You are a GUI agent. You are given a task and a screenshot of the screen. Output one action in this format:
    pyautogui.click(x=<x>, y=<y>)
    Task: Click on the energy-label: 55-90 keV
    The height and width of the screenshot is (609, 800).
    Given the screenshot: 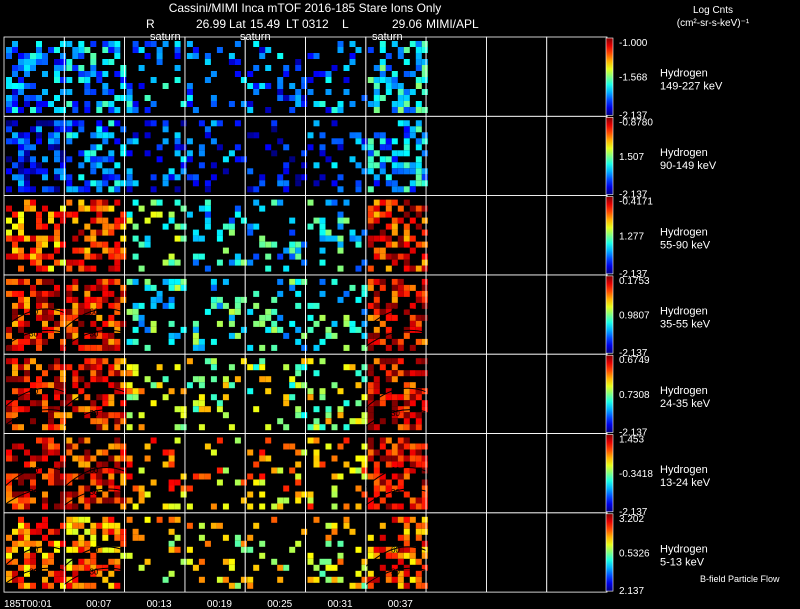 What is the action you would take?
    pyautogui.click(x=685, y=245)
    